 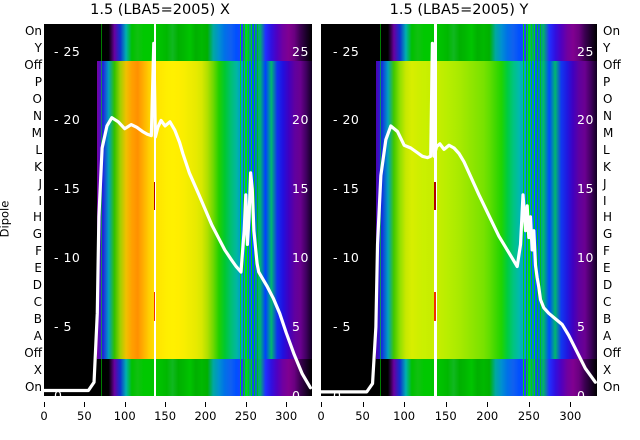 What do you see at coordinates (84, 416) in the screenshot?
I see `x-tick-label: 50` at bounding box center [84, 416].